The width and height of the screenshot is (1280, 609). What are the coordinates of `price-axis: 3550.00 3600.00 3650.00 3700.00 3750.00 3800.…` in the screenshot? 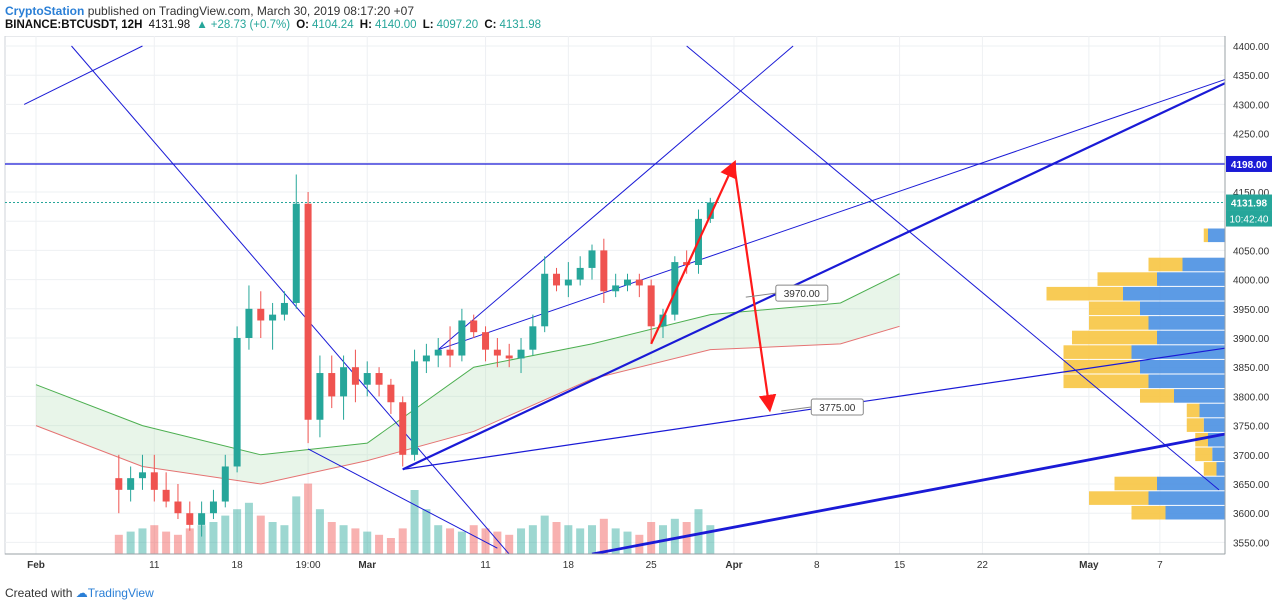 It's located at (1247, 295).